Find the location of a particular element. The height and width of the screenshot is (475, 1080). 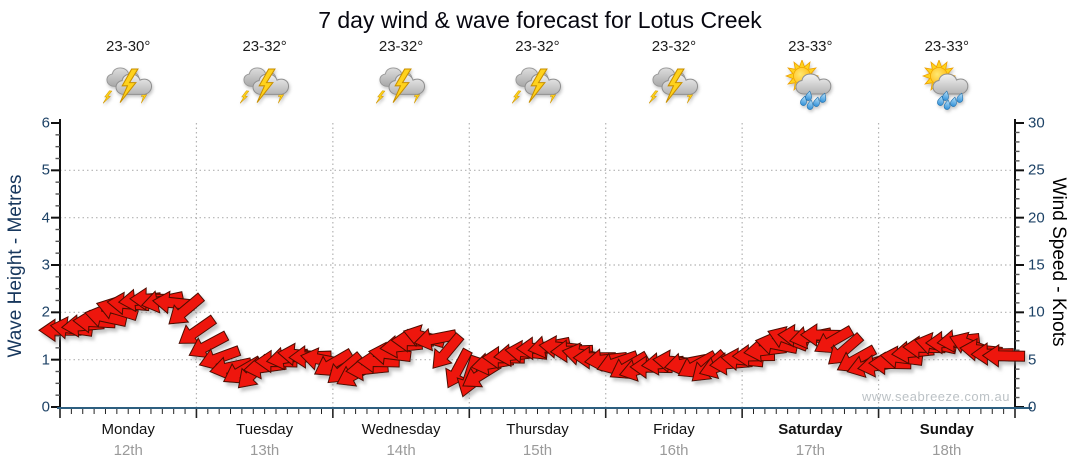

x-axis-day-label: Monday is located at coordinates (128, 429).